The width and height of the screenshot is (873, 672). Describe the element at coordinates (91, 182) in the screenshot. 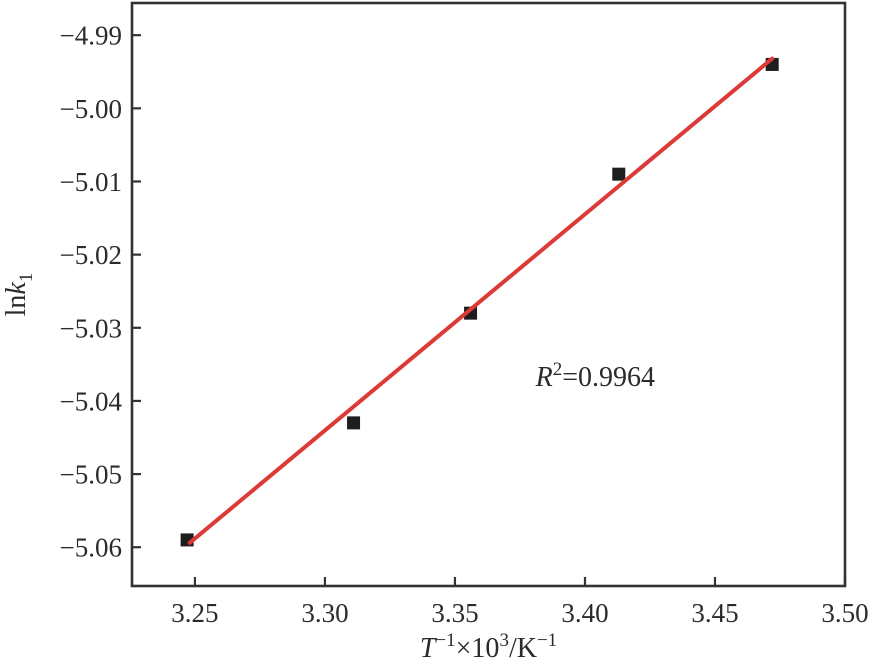

I see `y-axis-tick-label: −5.01` at that location.